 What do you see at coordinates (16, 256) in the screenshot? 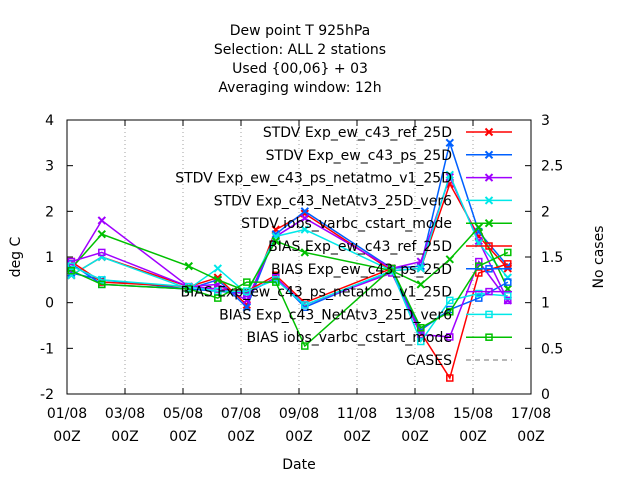
I see `y-axis-label: deg C` at bounding box center [16, 256].